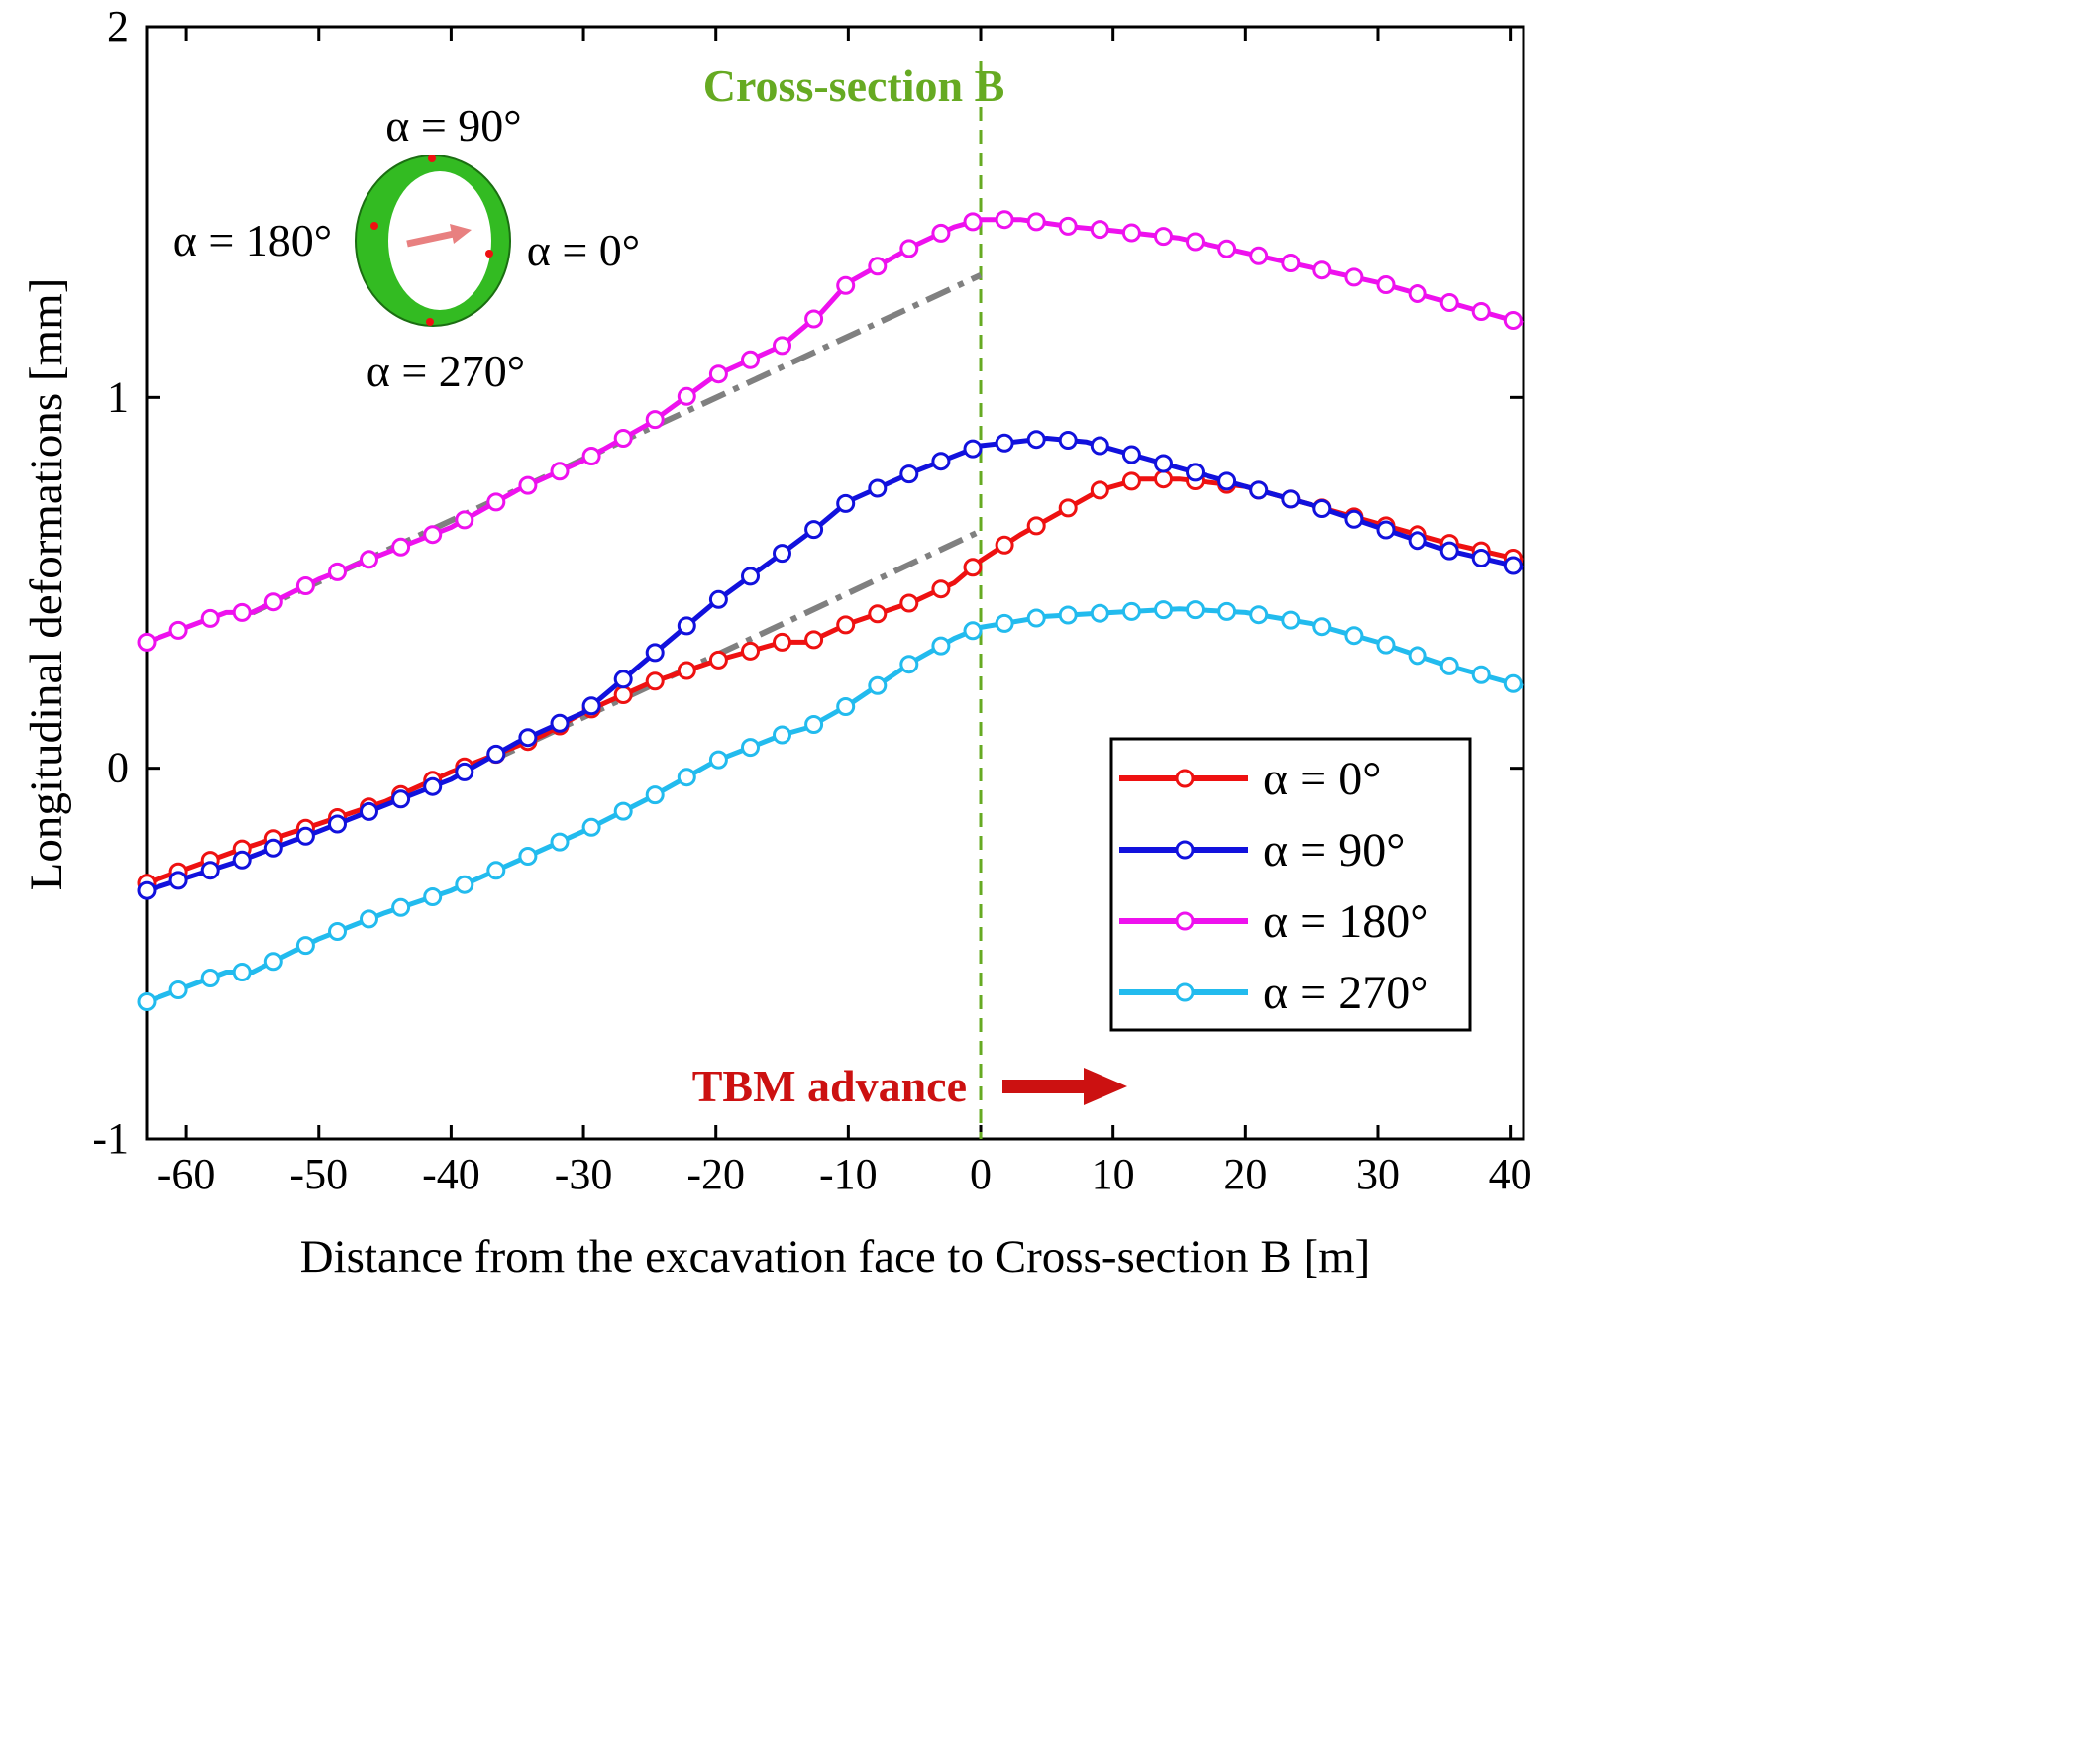 This screenshot has height=1753, width=2100. I want to click on tbm-advance-annotation: TBM advance, so click(909, 1086).